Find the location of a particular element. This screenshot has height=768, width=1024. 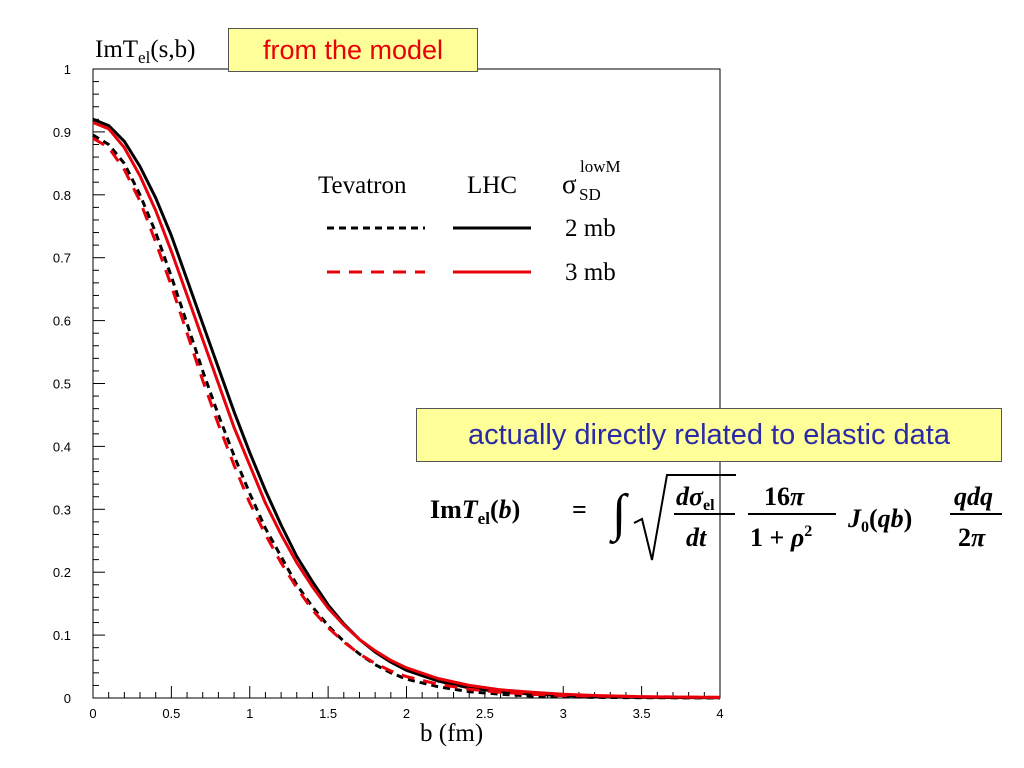

legend-label-2mb: 2 mb is located at coordinates (590, 228).